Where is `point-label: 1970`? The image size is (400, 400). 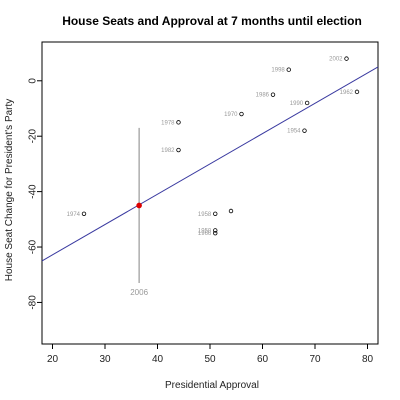 point-label: 1970 is located at coordinates (231, 115).